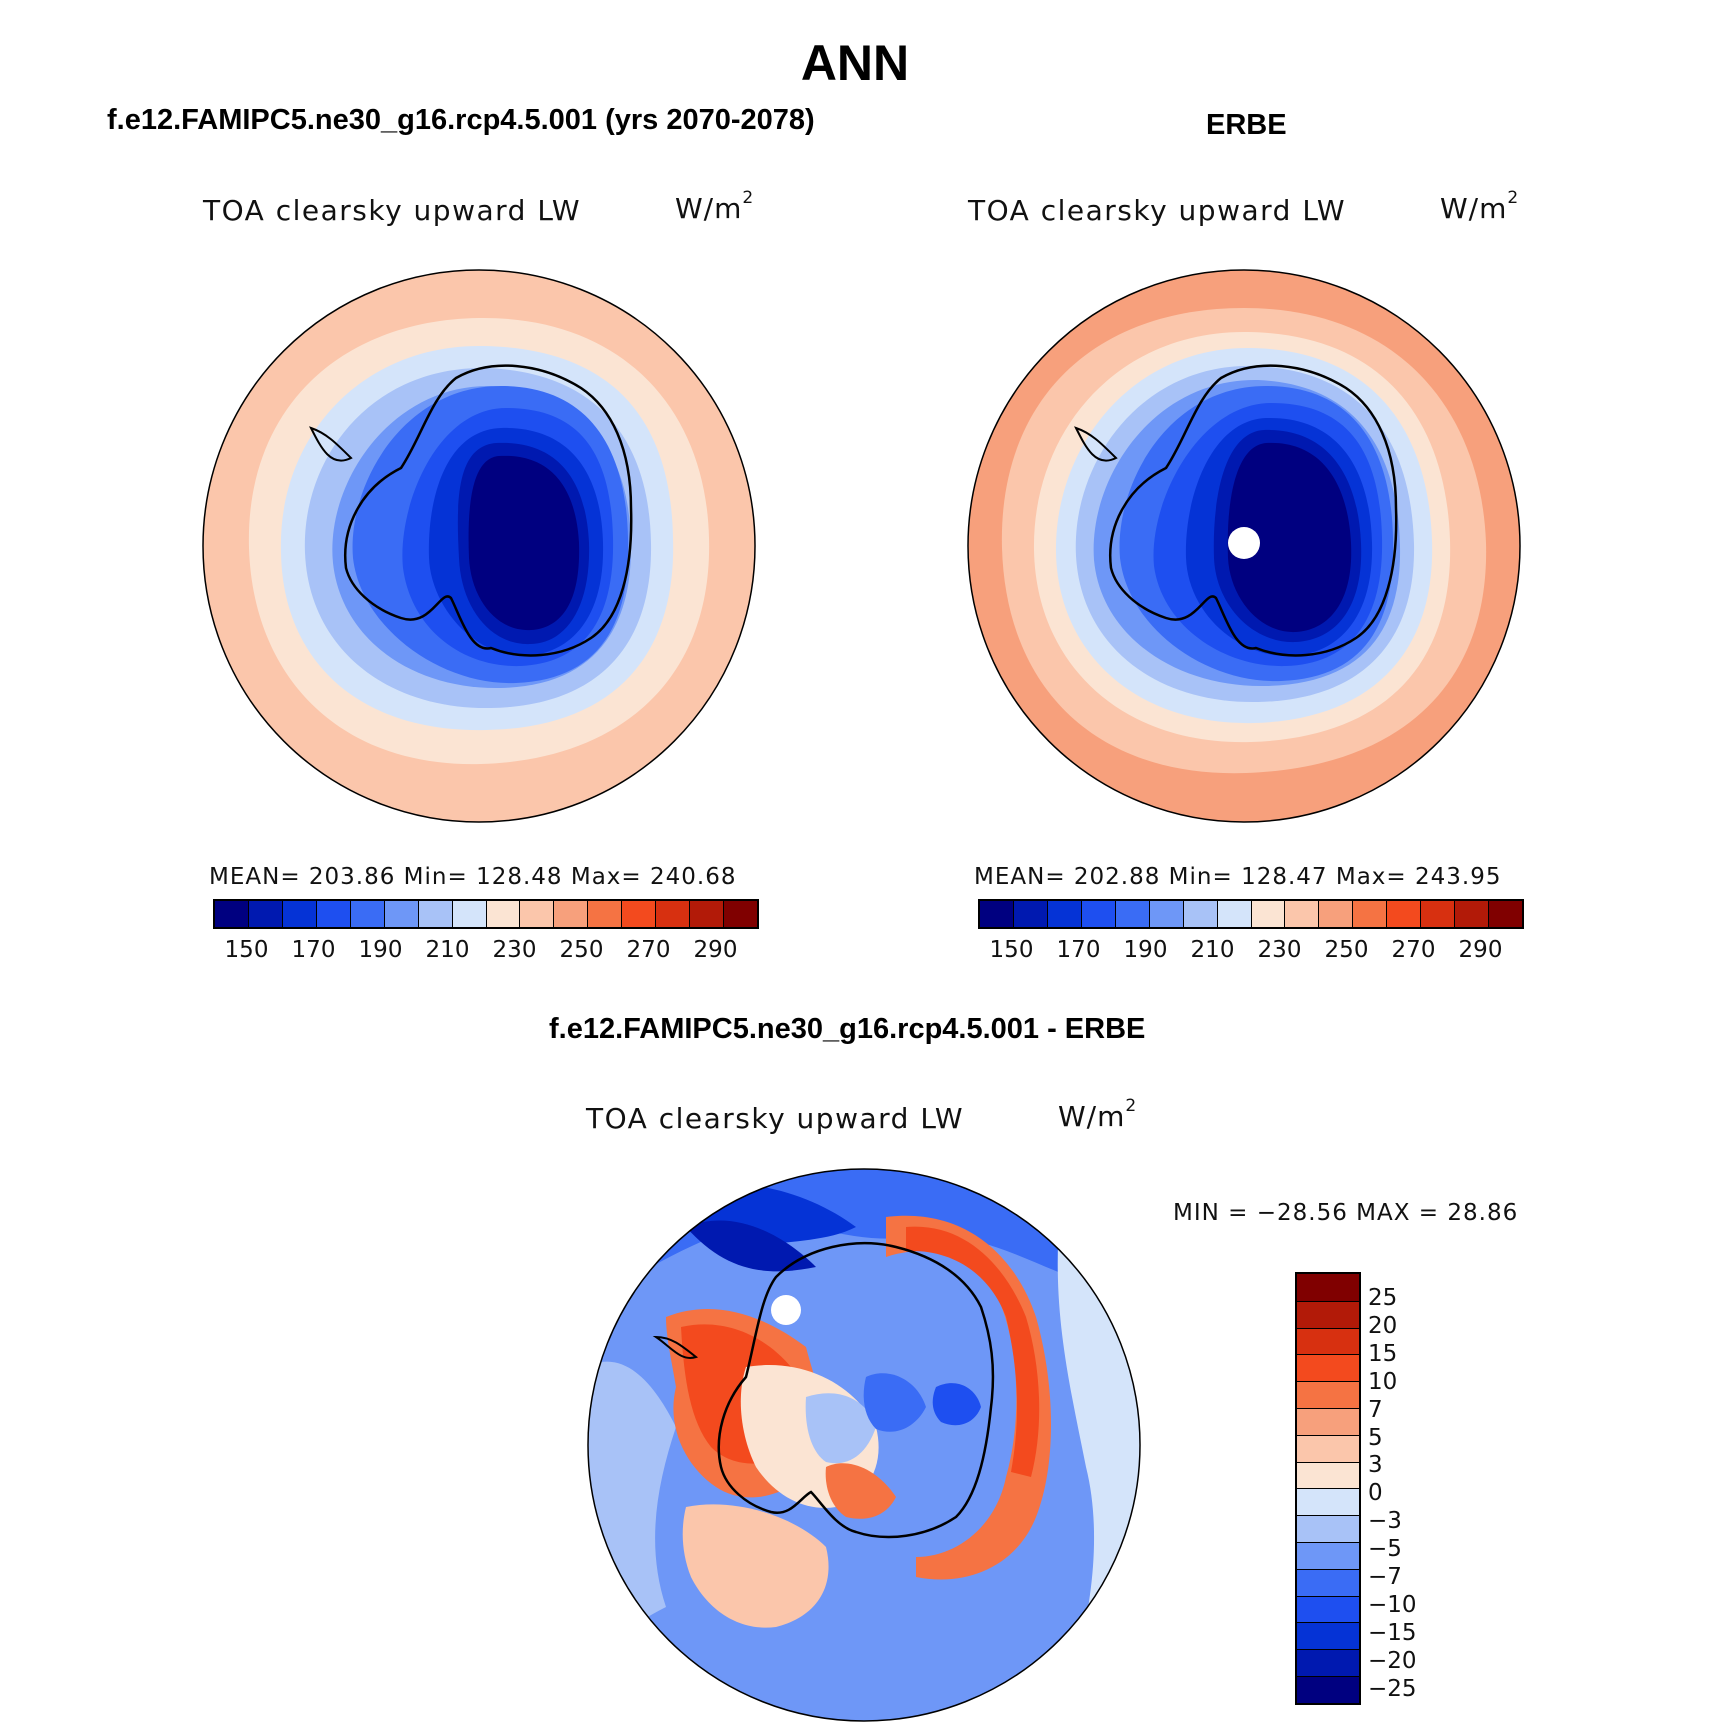  What do you see at coordinates (1098, 1114) in the screenshot?
I see `panel-diff-units: W/m2` at bounding box center [1098, 1114].